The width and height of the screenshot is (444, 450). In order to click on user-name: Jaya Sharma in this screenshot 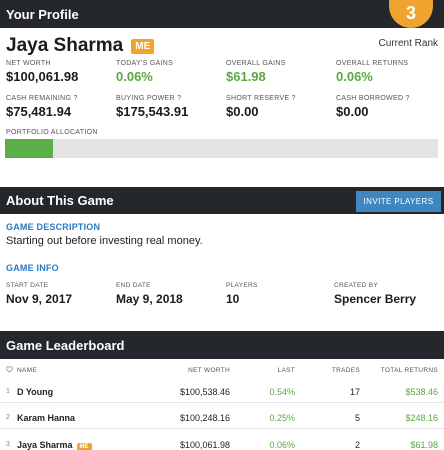, I will do `click(65, 45)`.